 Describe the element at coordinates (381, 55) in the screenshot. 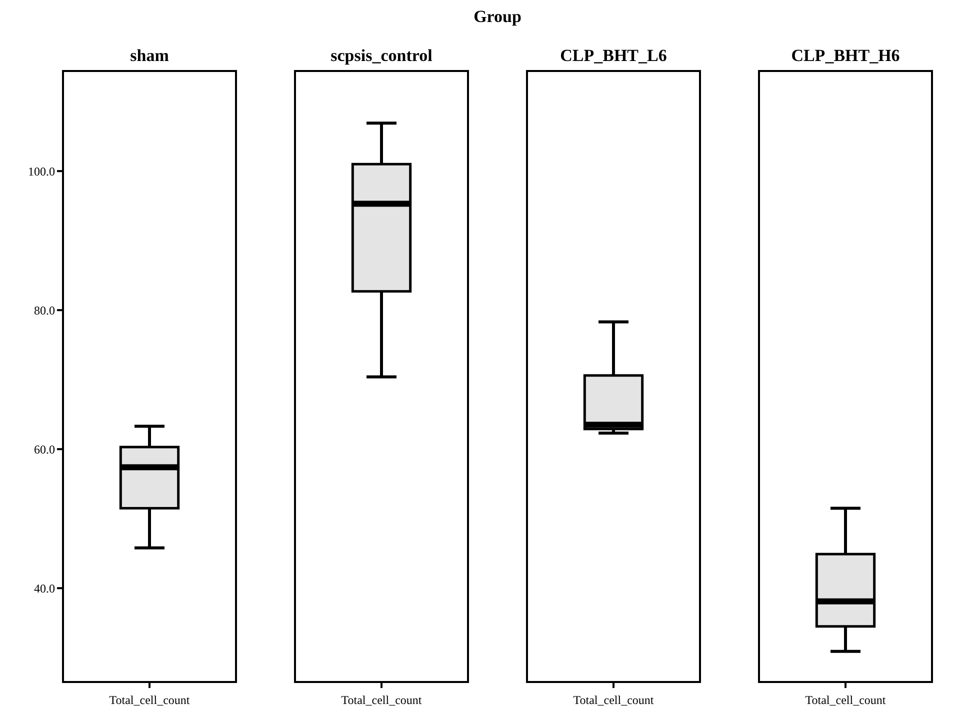

I see `chart-title: scpsis_control` at that location.